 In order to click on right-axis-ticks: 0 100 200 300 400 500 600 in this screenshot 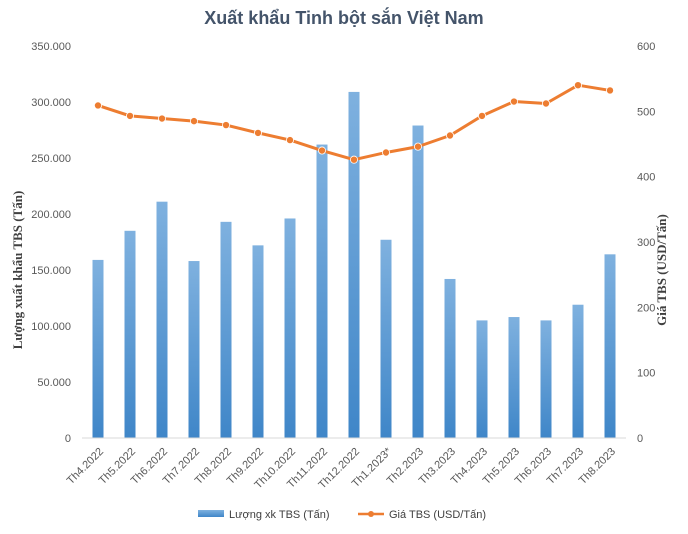, I will do `click(646, 243)`.